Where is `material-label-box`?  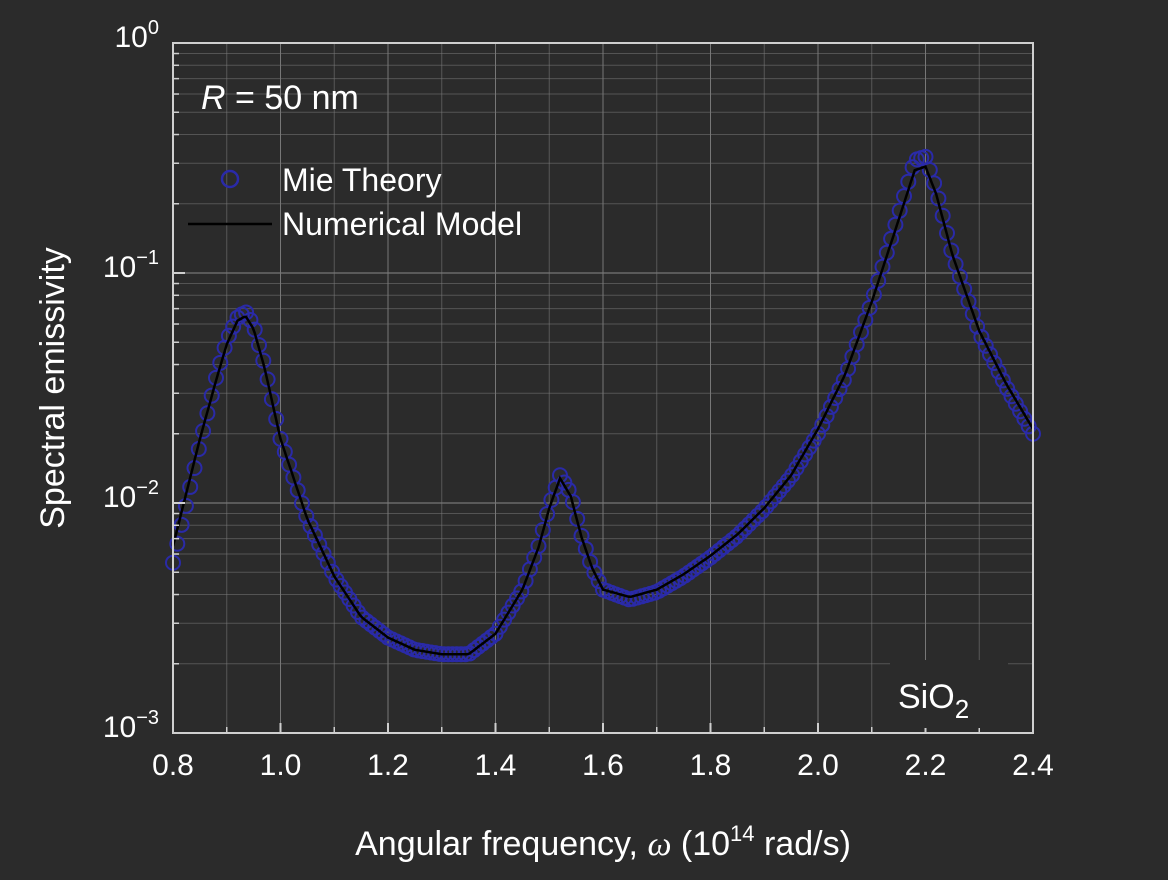 material-label-box is located at coordinates (949, 694).